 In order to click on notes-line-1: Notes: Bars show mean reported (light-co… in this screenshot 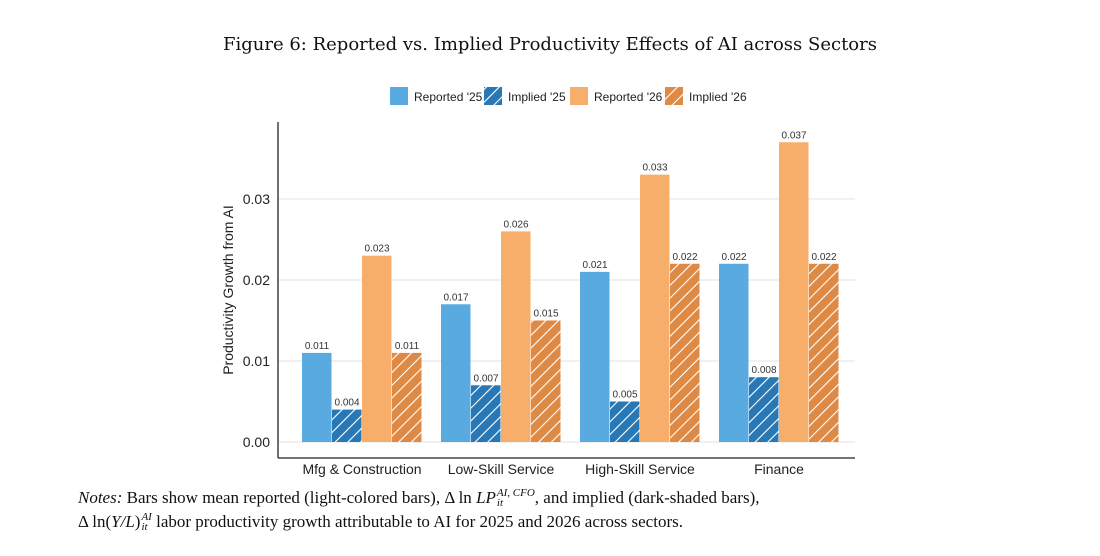, I will do `click(419, 498)`.